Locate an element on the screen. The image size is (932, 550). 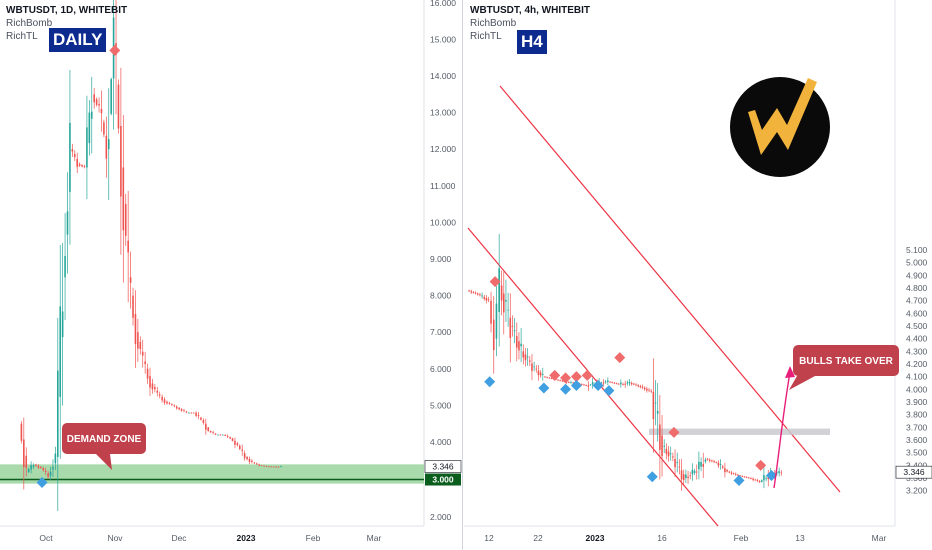
h4-price-label: 4.400 is located at coordinates (917, 339).